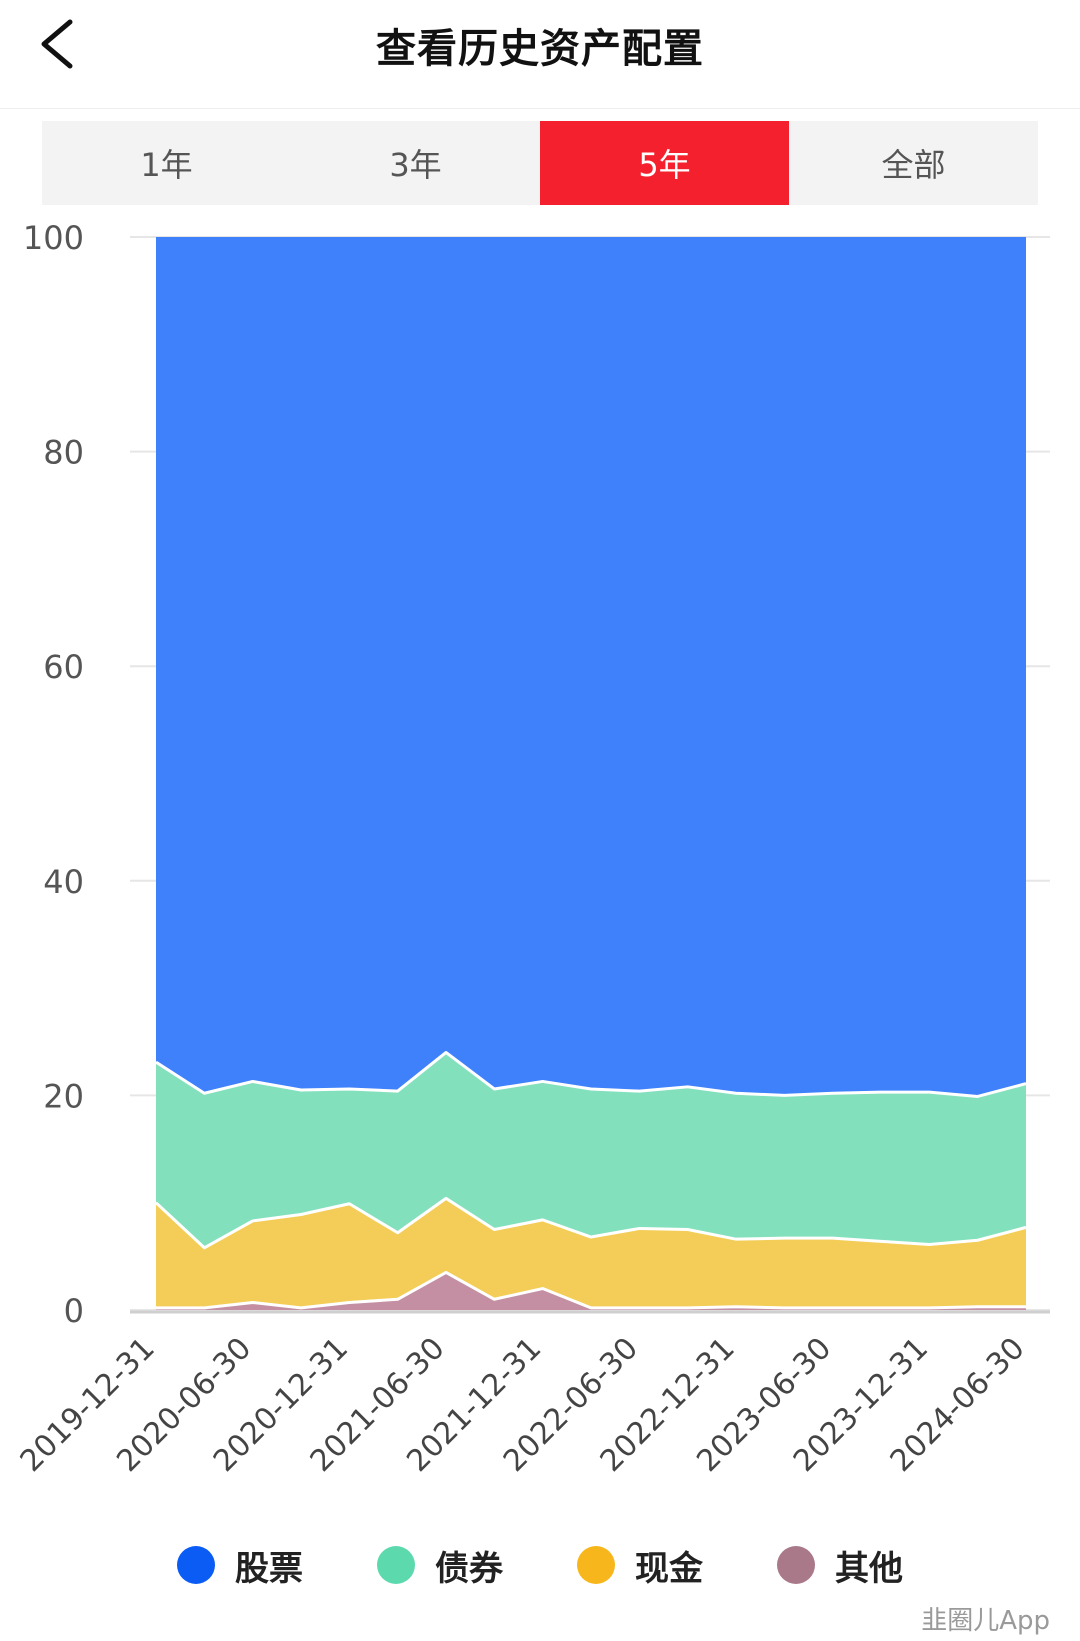 The height and width of the screenshot is (1641, 1080). What do you see at coordinates (796, 1565) in the screenshot?
I see `legend-dot-other` at bounding box center [796, 1565].